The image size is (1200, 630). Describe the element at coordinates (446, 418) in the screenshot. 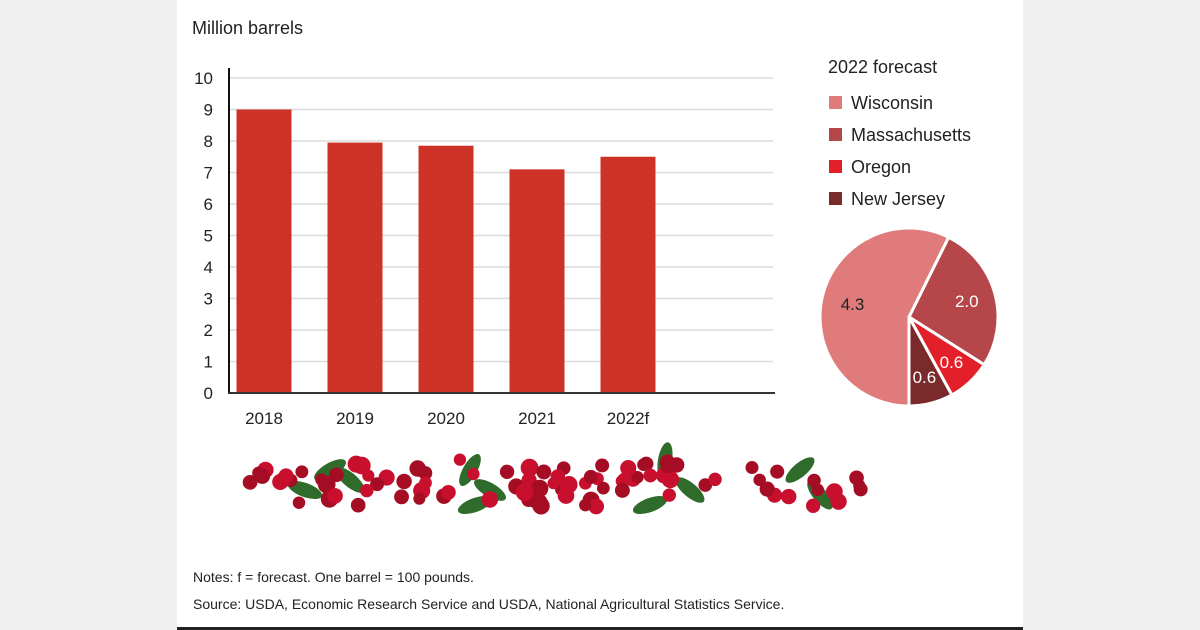

I see `x-tick-label: 2020` at that location.